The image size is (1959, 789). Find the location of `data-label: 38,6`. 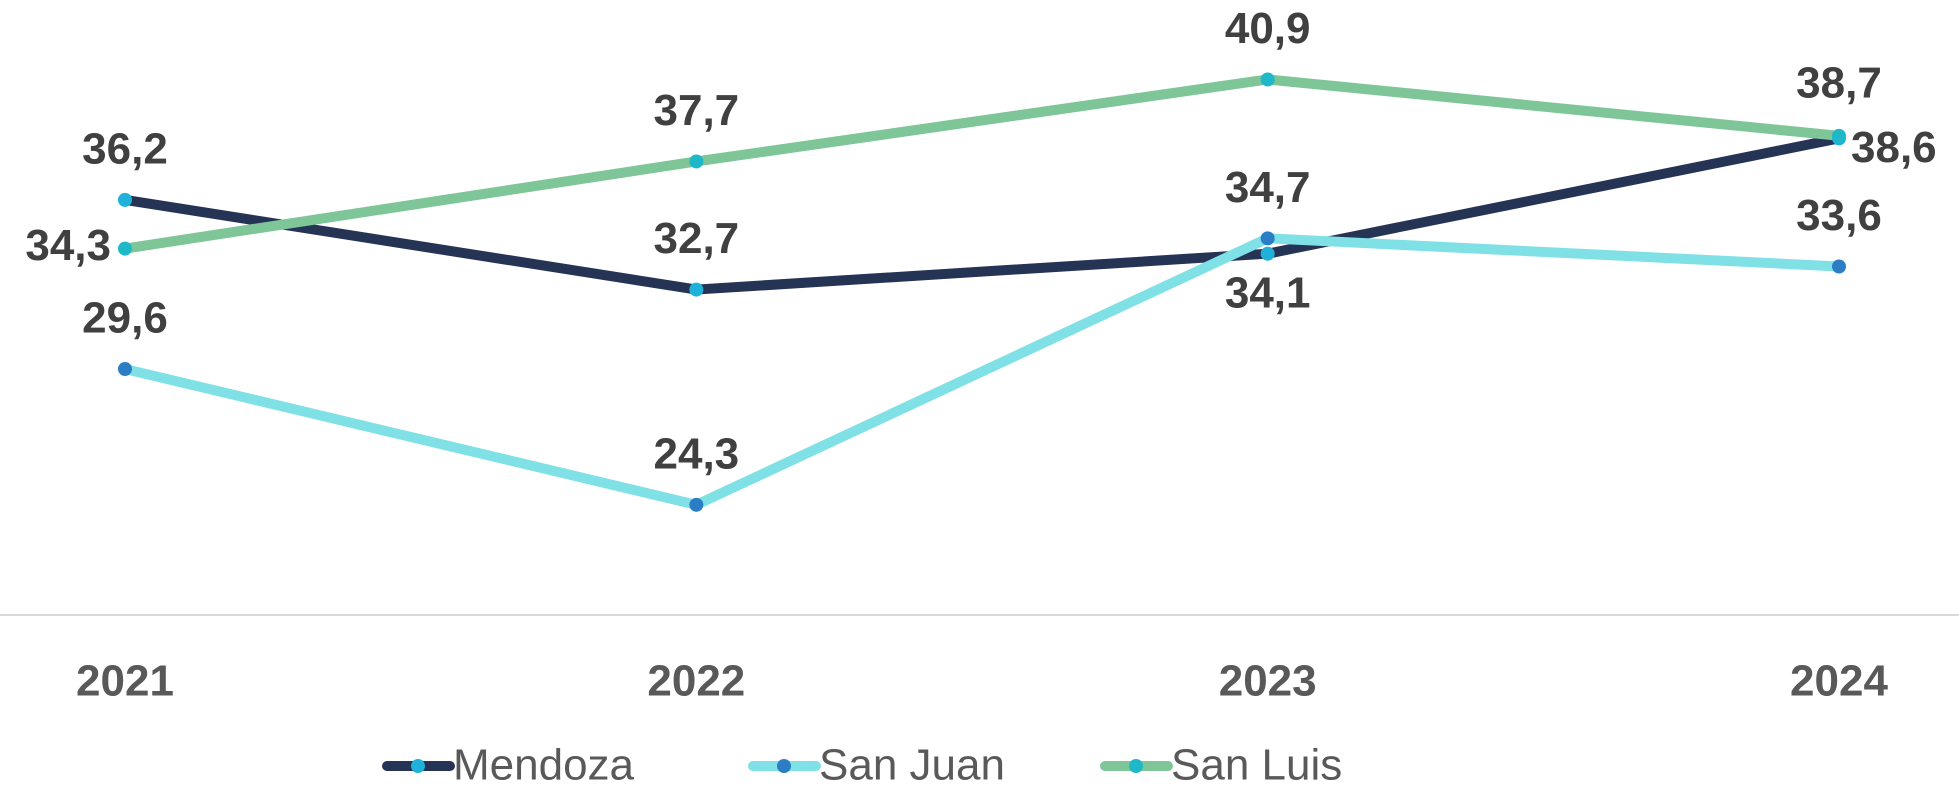

data-label: 38,6 is located at coordinates (1894, 147).